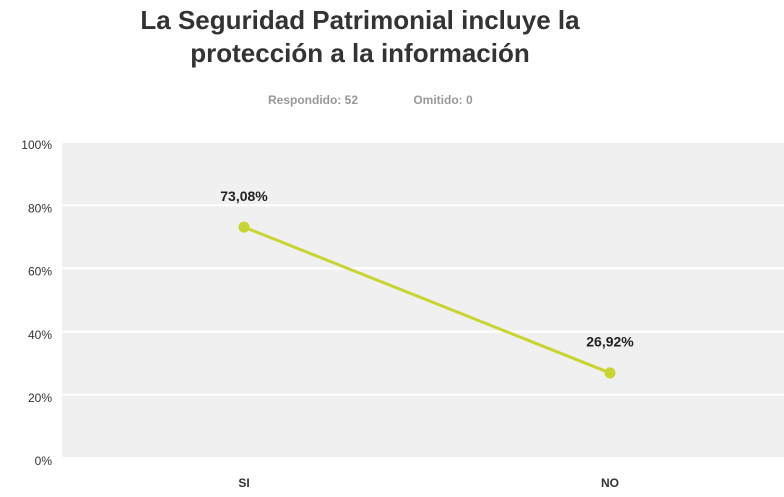 Image resolution: width=784 pixels, height=497 pixels. Describe the element at coordinates (40, 208) in the screenshot. I see `y-tick-label: 80%` at that location.